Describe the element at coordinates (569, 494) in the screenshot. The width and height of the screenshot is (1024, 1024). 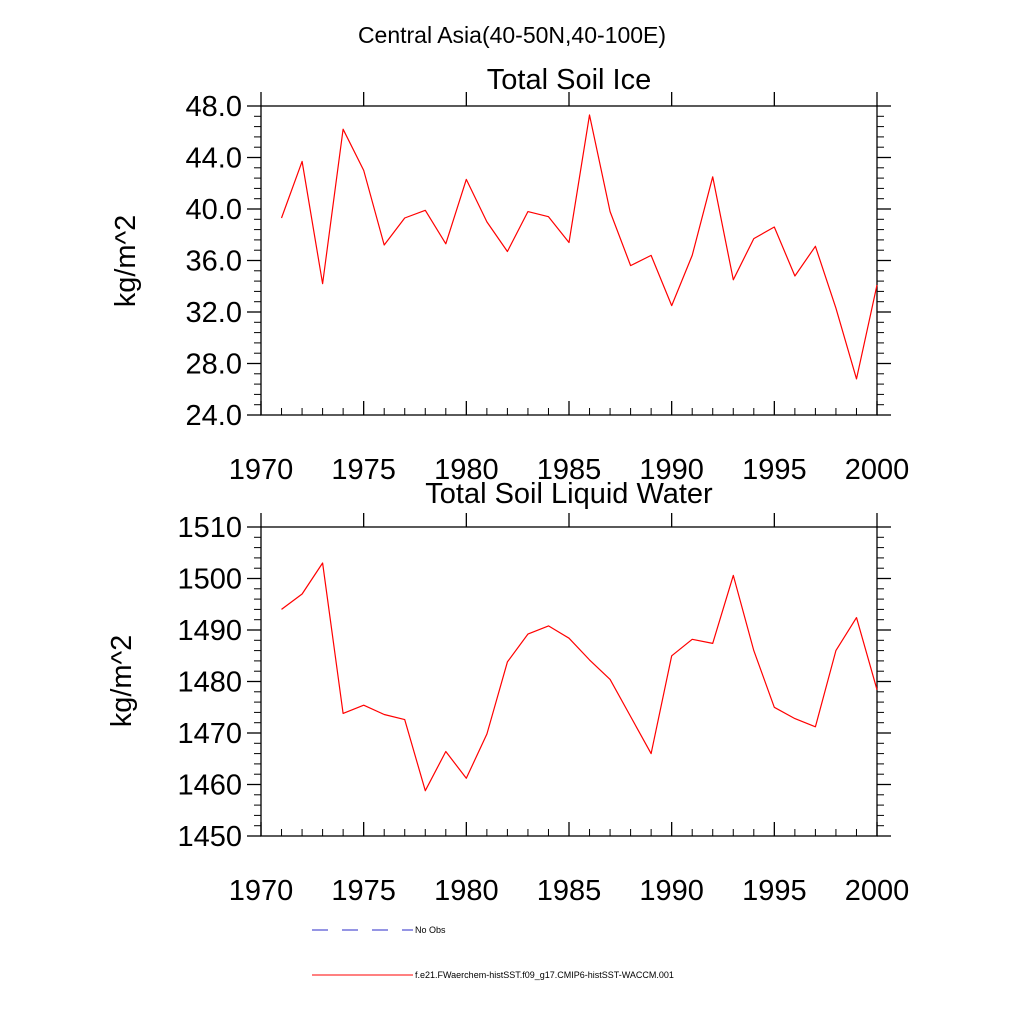
I see `chart-title: Total Soil Liquid Water` at that location.